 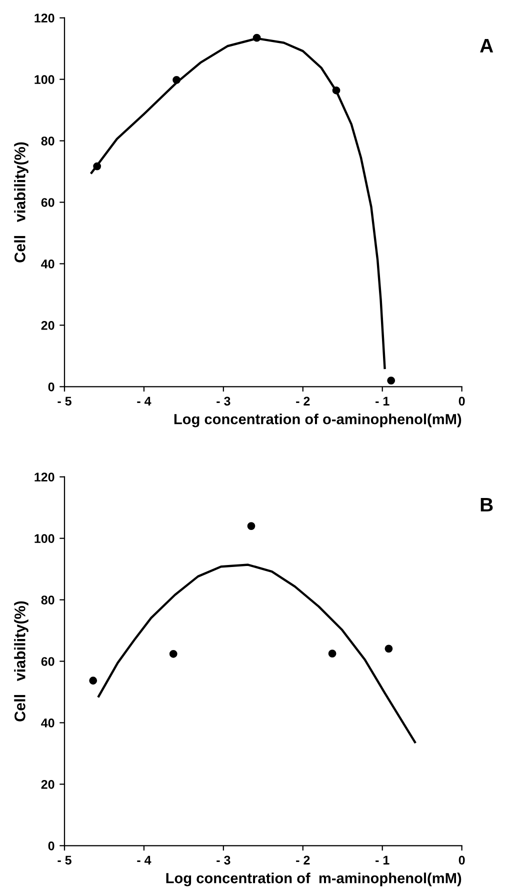 I want to click on line-series, so click(x=257, y=654).